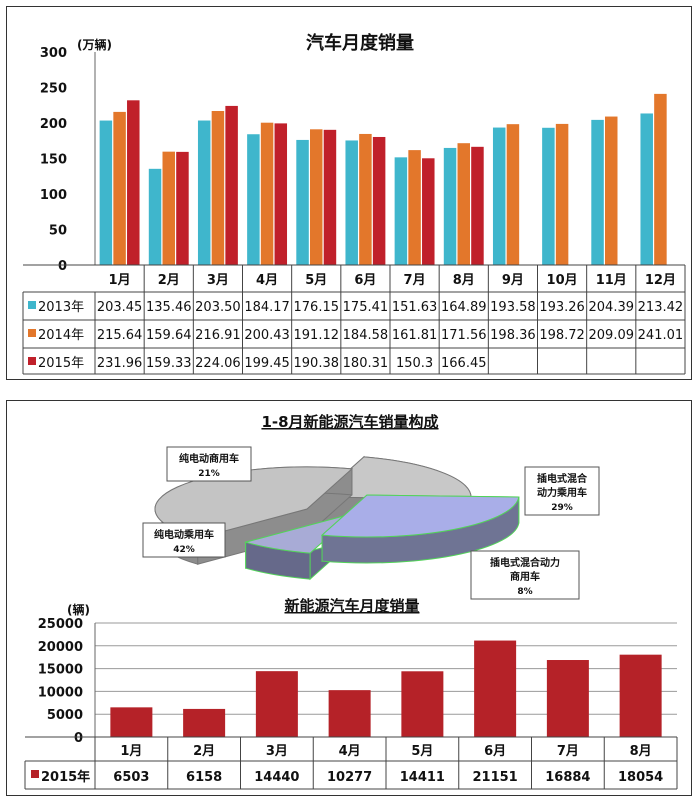  I want to click on x-tick-label: 10月, so click(562, 280).